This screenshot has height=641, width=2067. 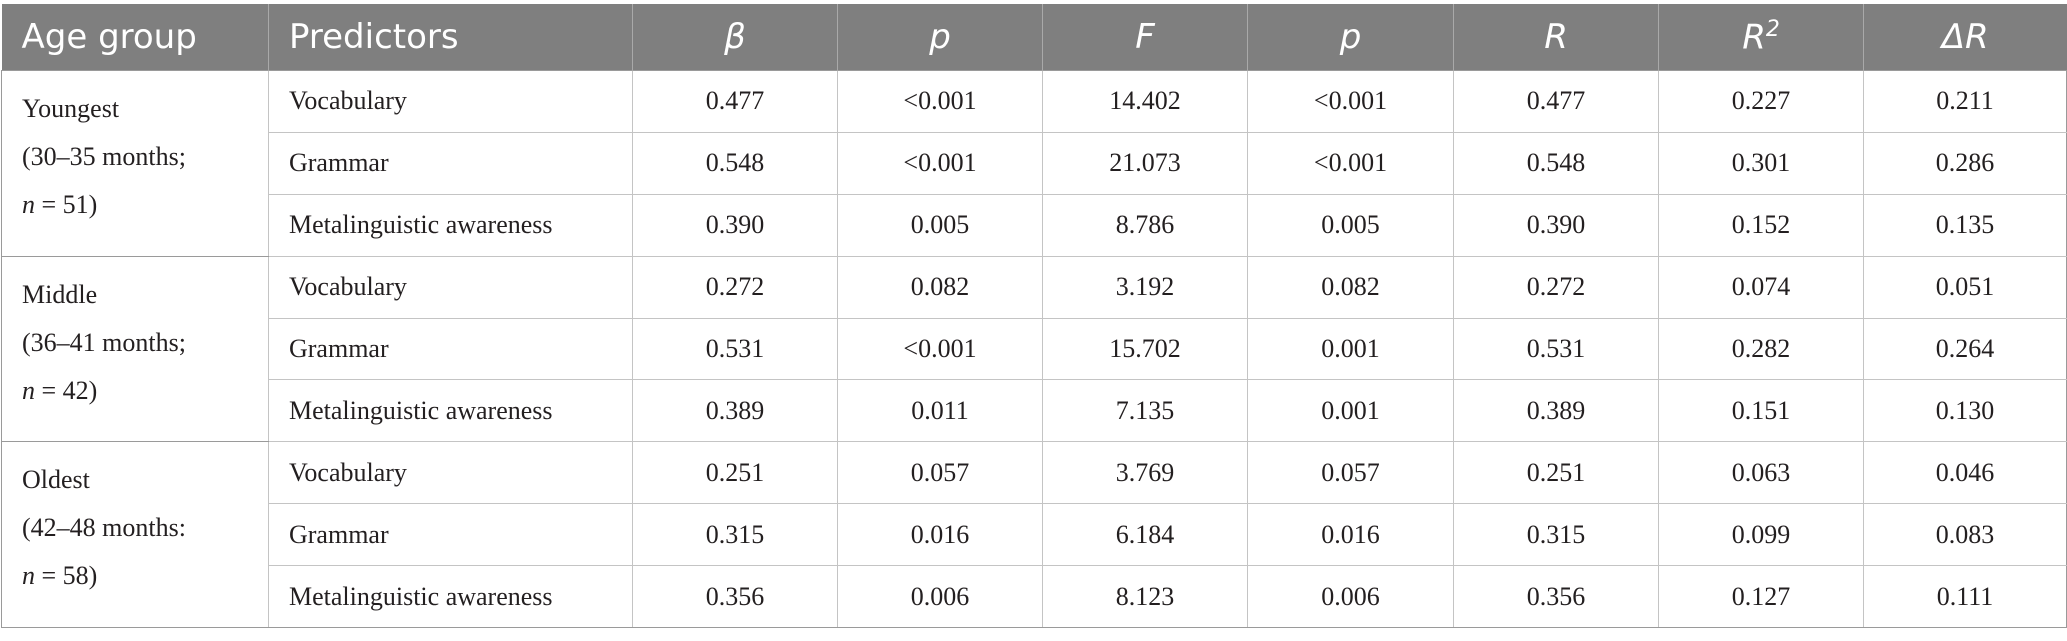 What do you see at coordinates (735, 473) in the screenshot?
I see `beta-cell: 0.251` at bounding box center [735, 473].